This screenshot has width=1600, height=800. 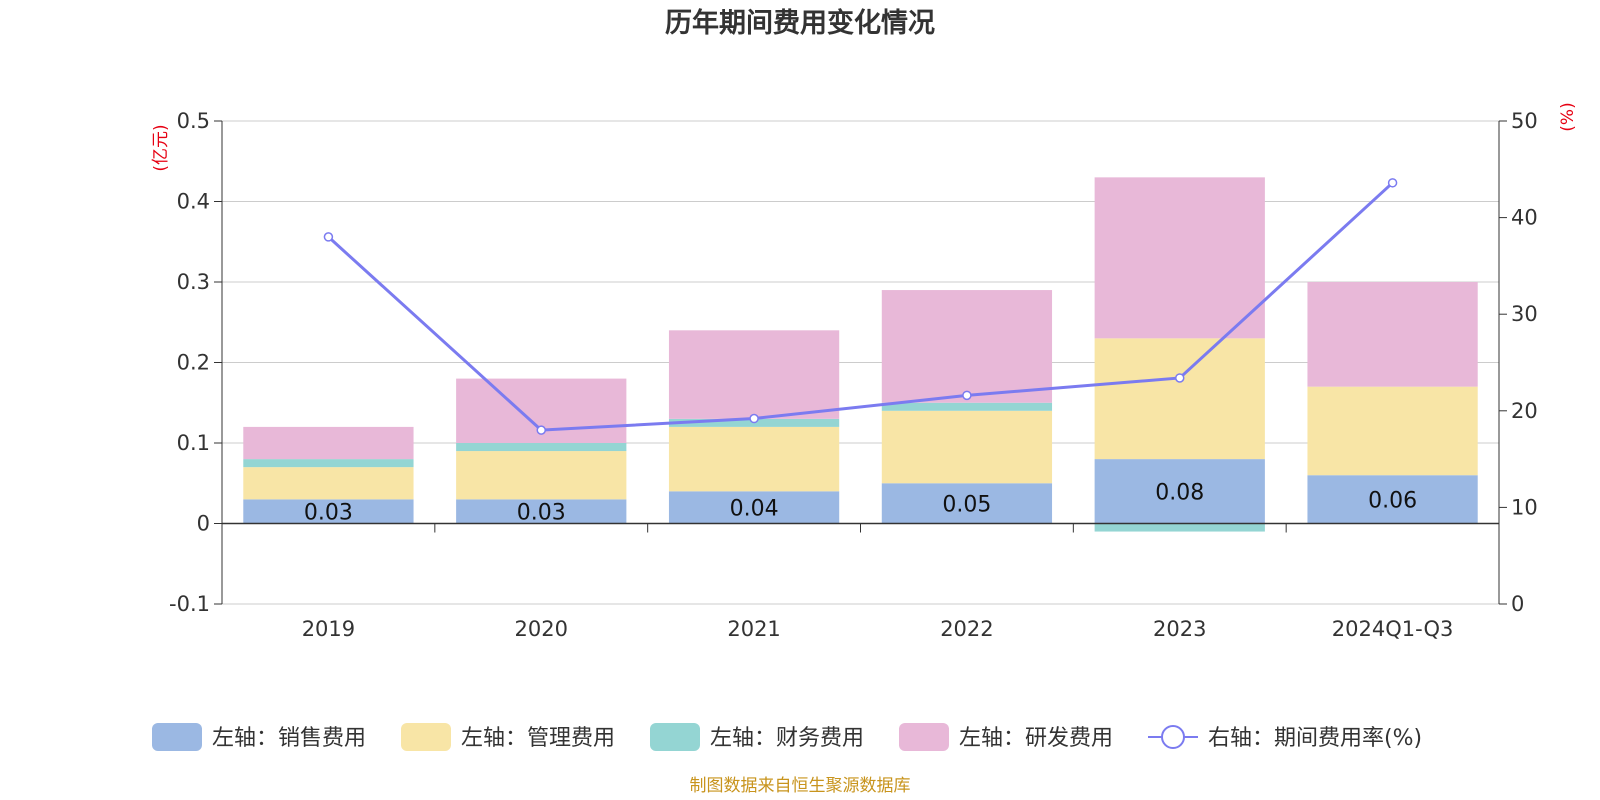 I want to click on legend-label: 右轴：期间费用率(%), so click(x=1315, y=738).